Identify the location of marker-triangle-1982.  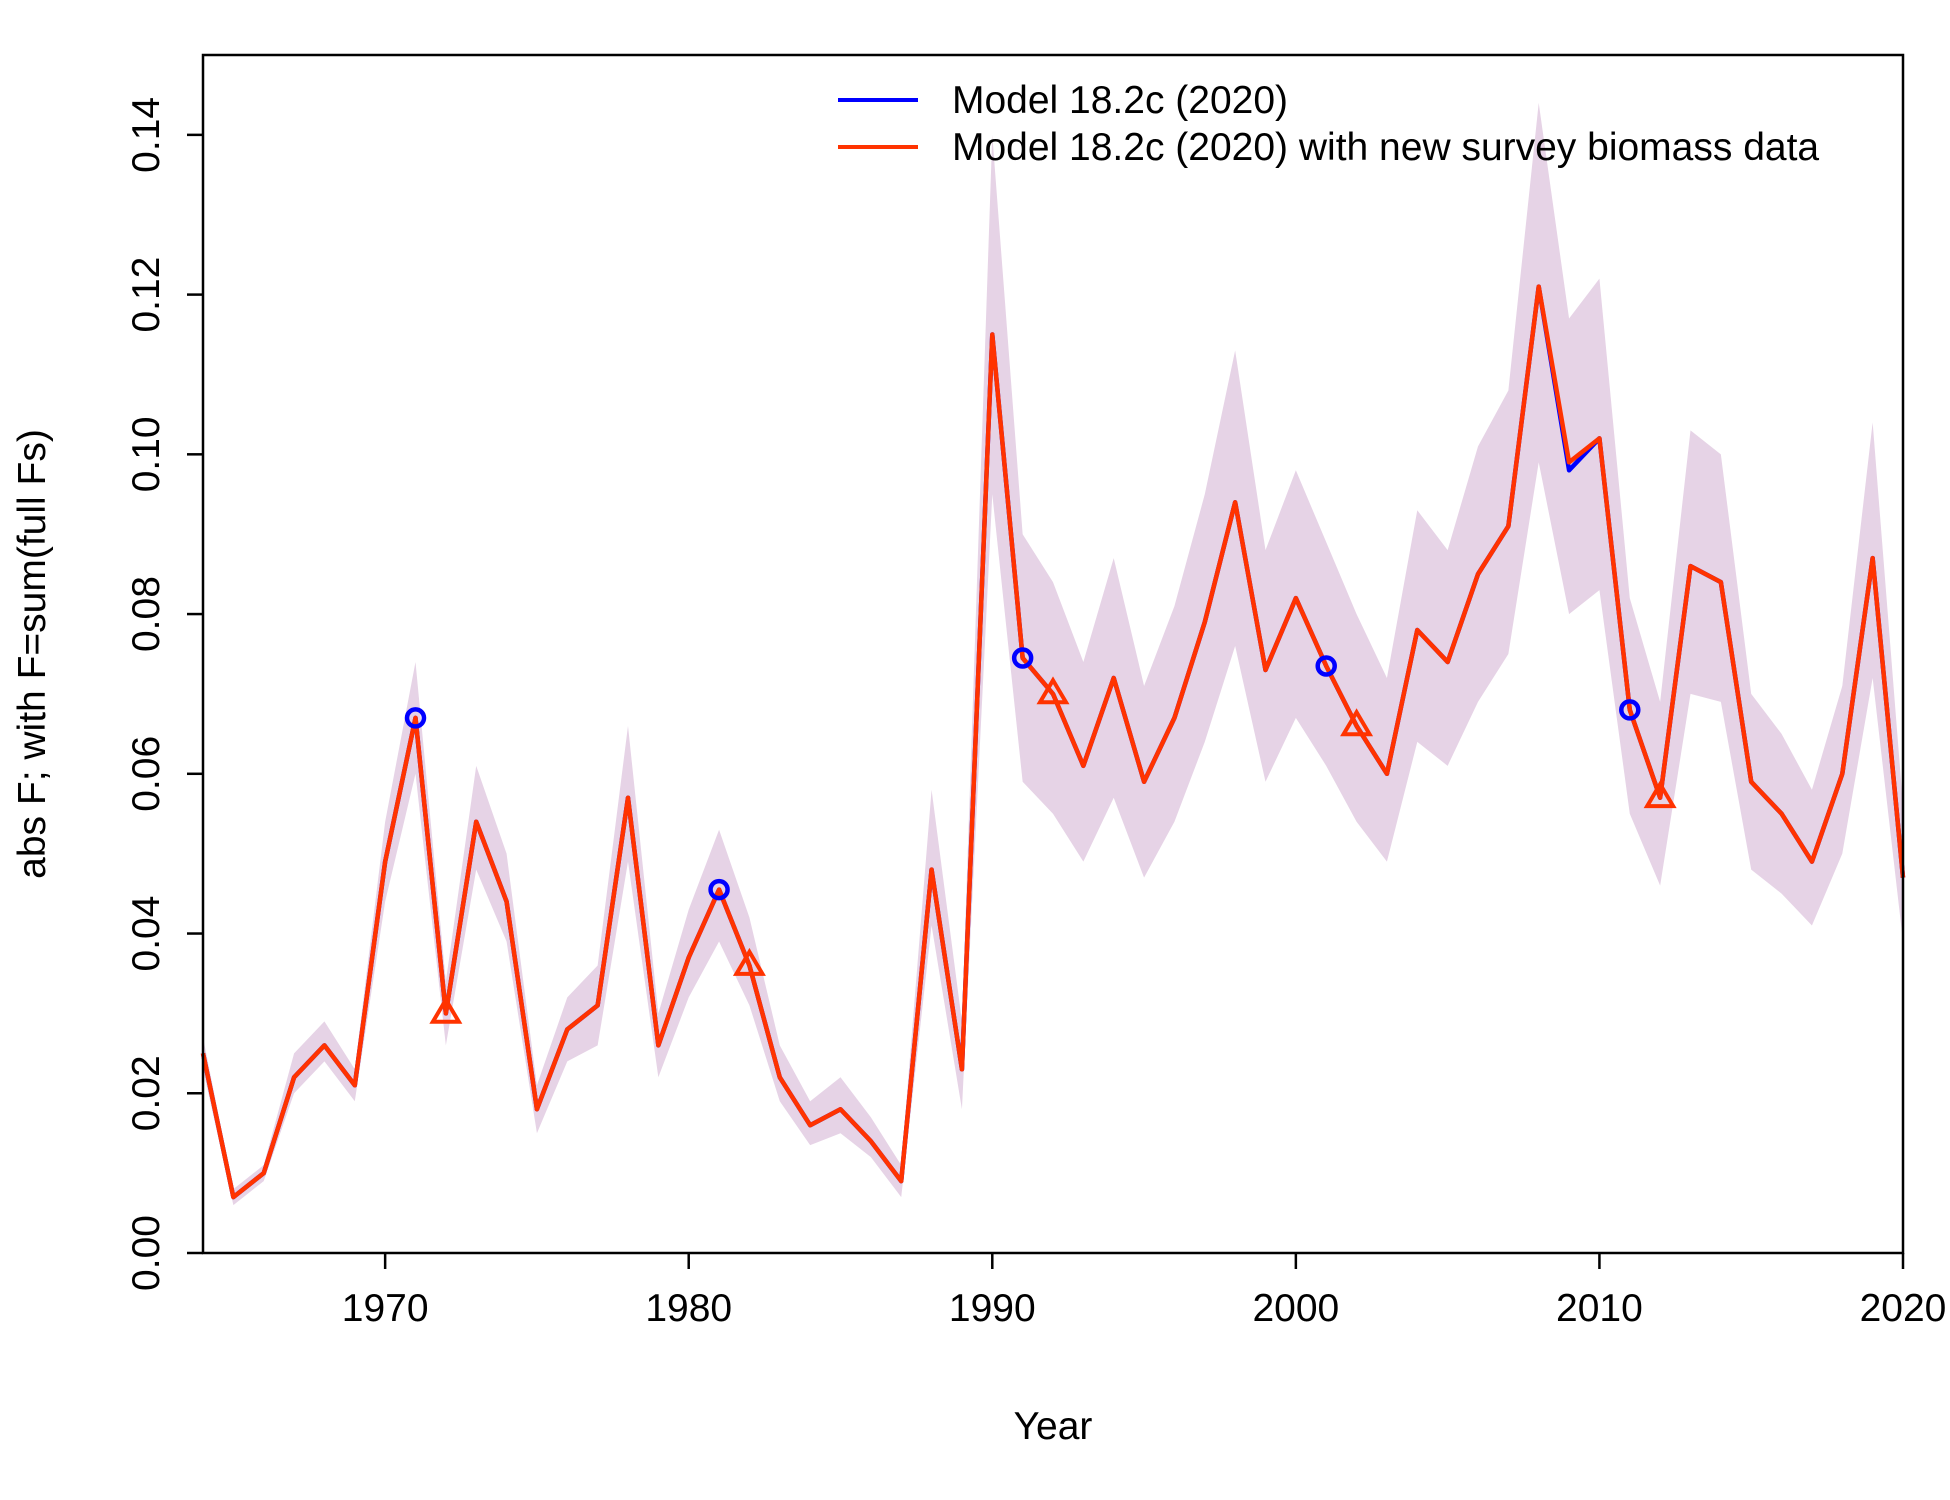
(749, 961).